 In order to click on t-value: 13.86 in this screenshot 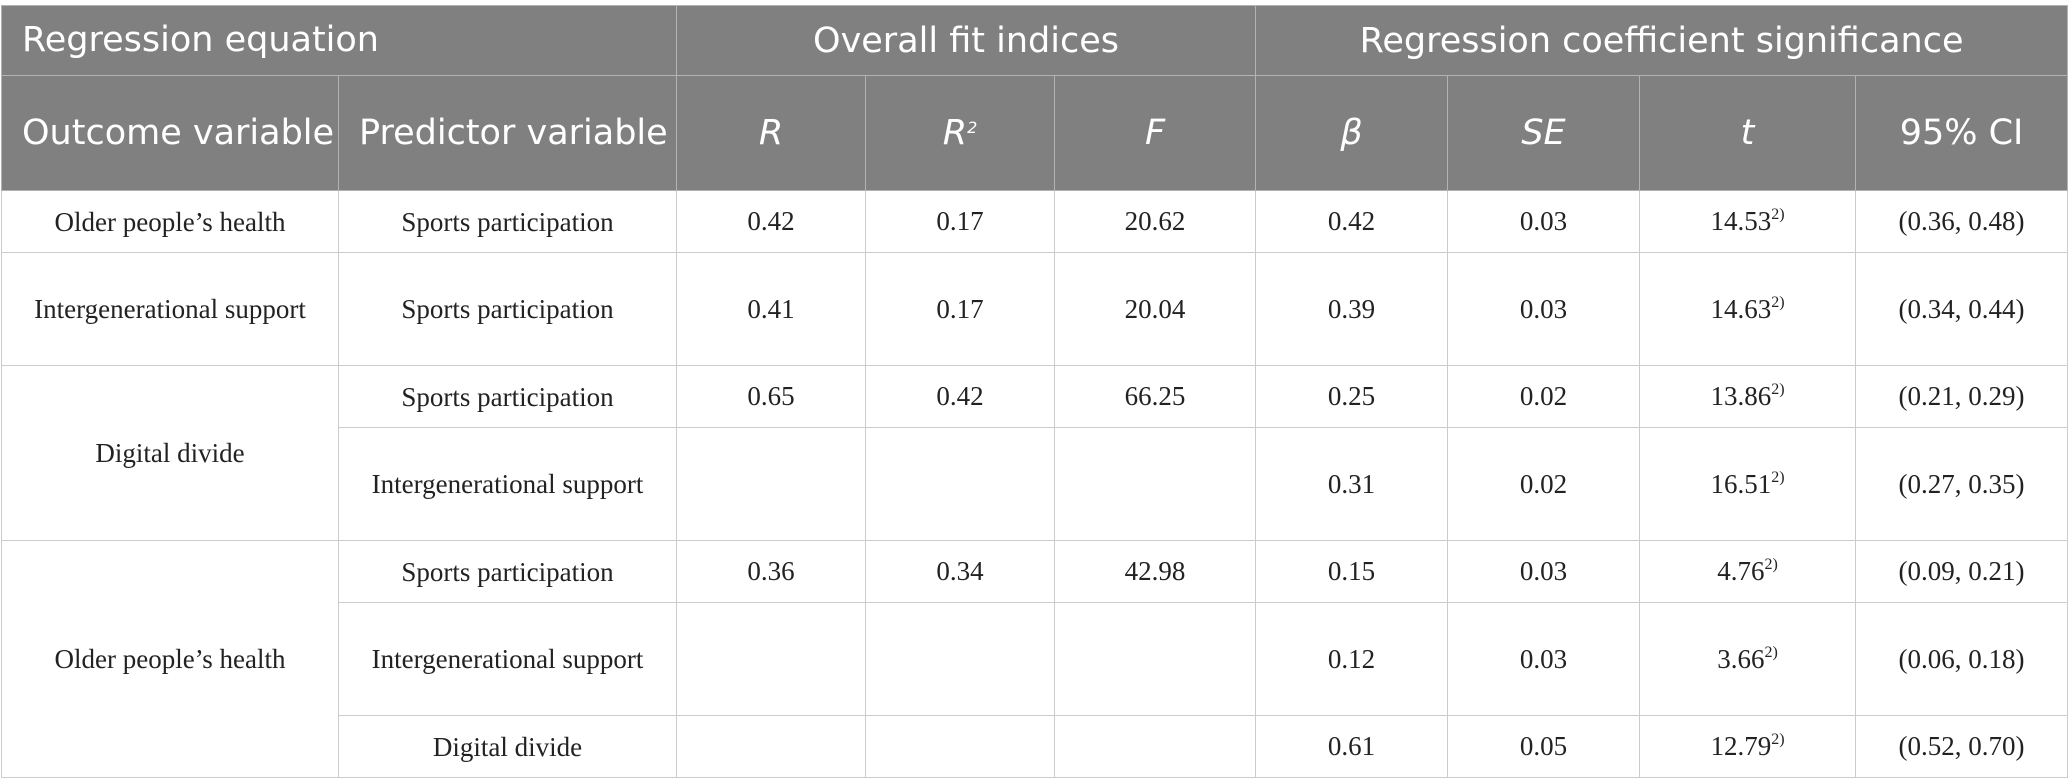, I will do `click(1741, 396)`.